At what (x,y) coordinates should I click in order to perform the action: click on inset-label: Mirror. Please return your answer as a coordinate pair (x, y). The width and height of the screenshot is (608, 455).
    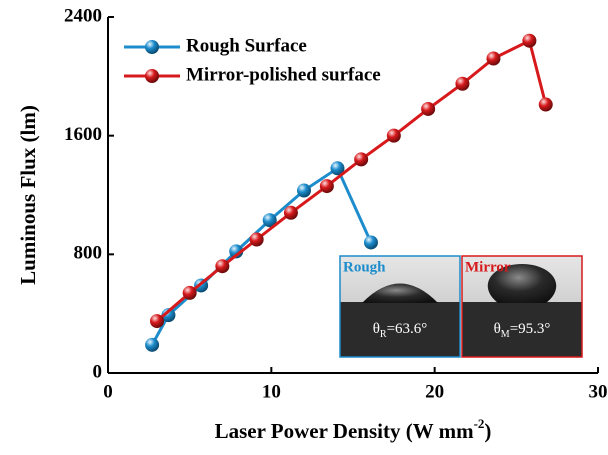
    Looking at the image, I should click on (488, 267).